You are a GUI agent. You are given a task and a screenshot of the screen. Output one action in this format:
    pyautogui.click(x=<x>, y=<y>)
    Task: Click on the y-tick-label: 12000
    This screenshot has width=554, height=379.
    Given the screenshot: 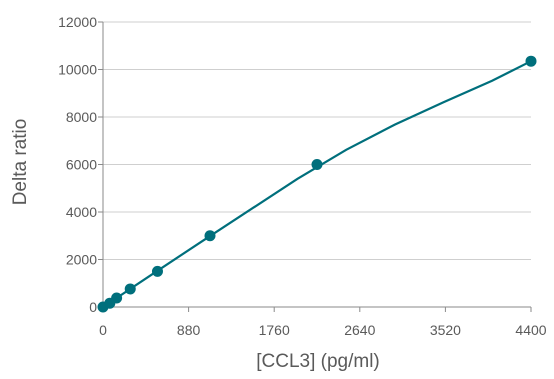 What is the action you would take?
    pyautogui.click(x=77, y=22)
    